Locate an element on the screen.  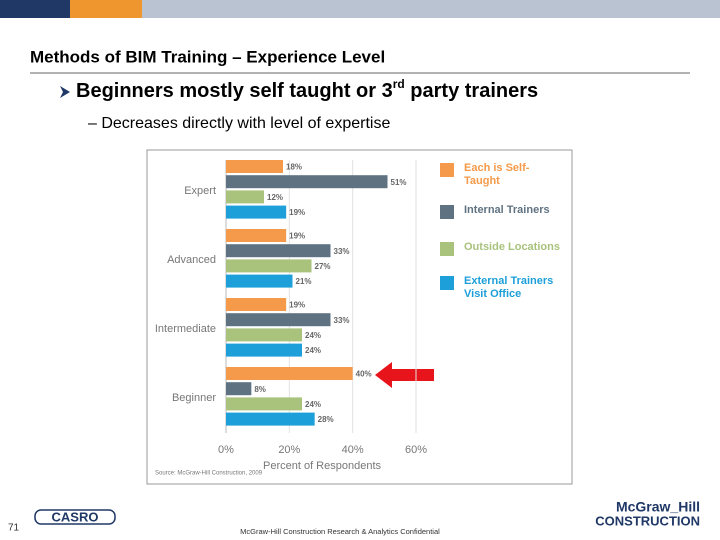
x-tick-label: 20% is located at coordinates (289, 450).